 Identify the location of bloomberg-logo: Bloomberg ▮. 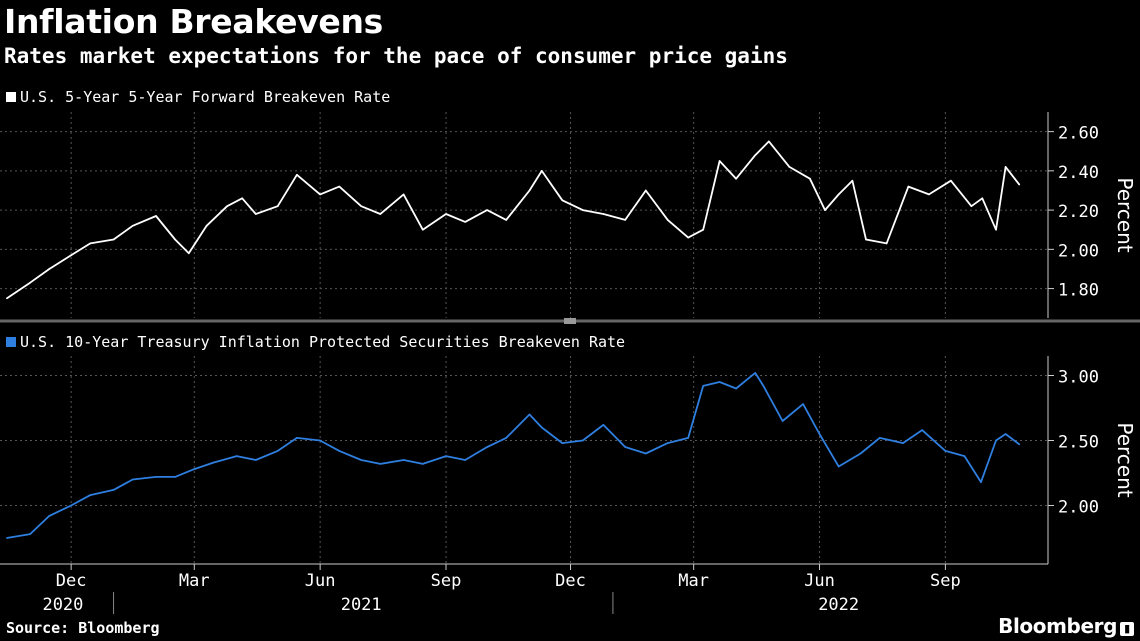
(1066, 626).